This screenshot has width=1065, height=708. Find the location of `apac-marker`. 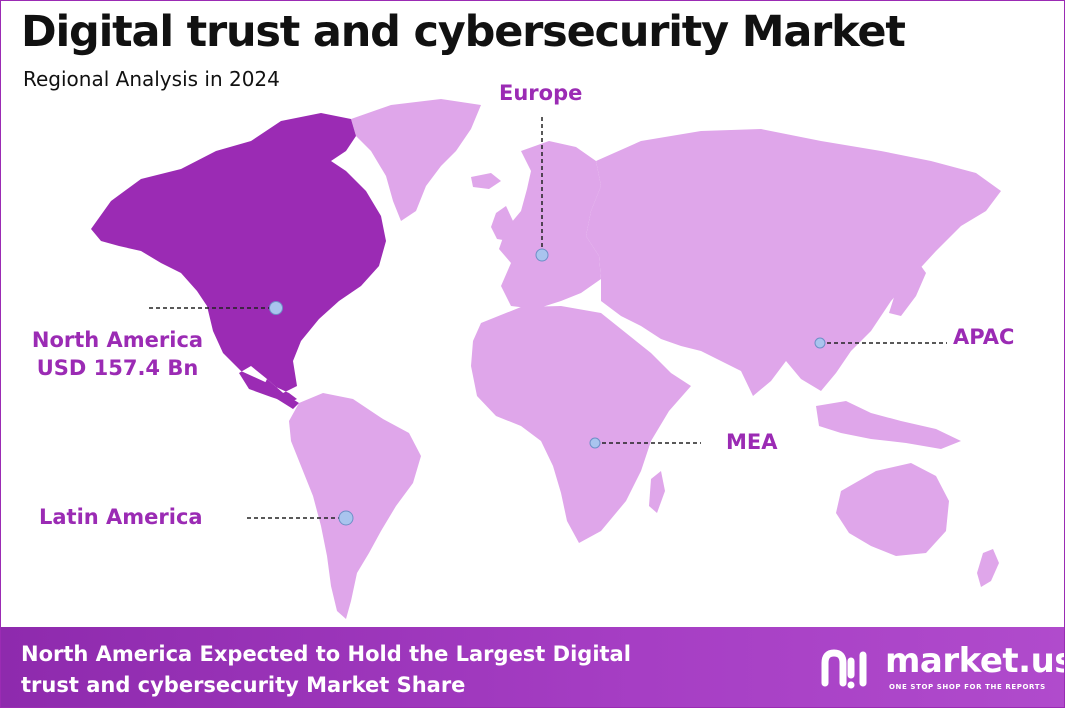

apac-marker is located at coordinates (820, 343).